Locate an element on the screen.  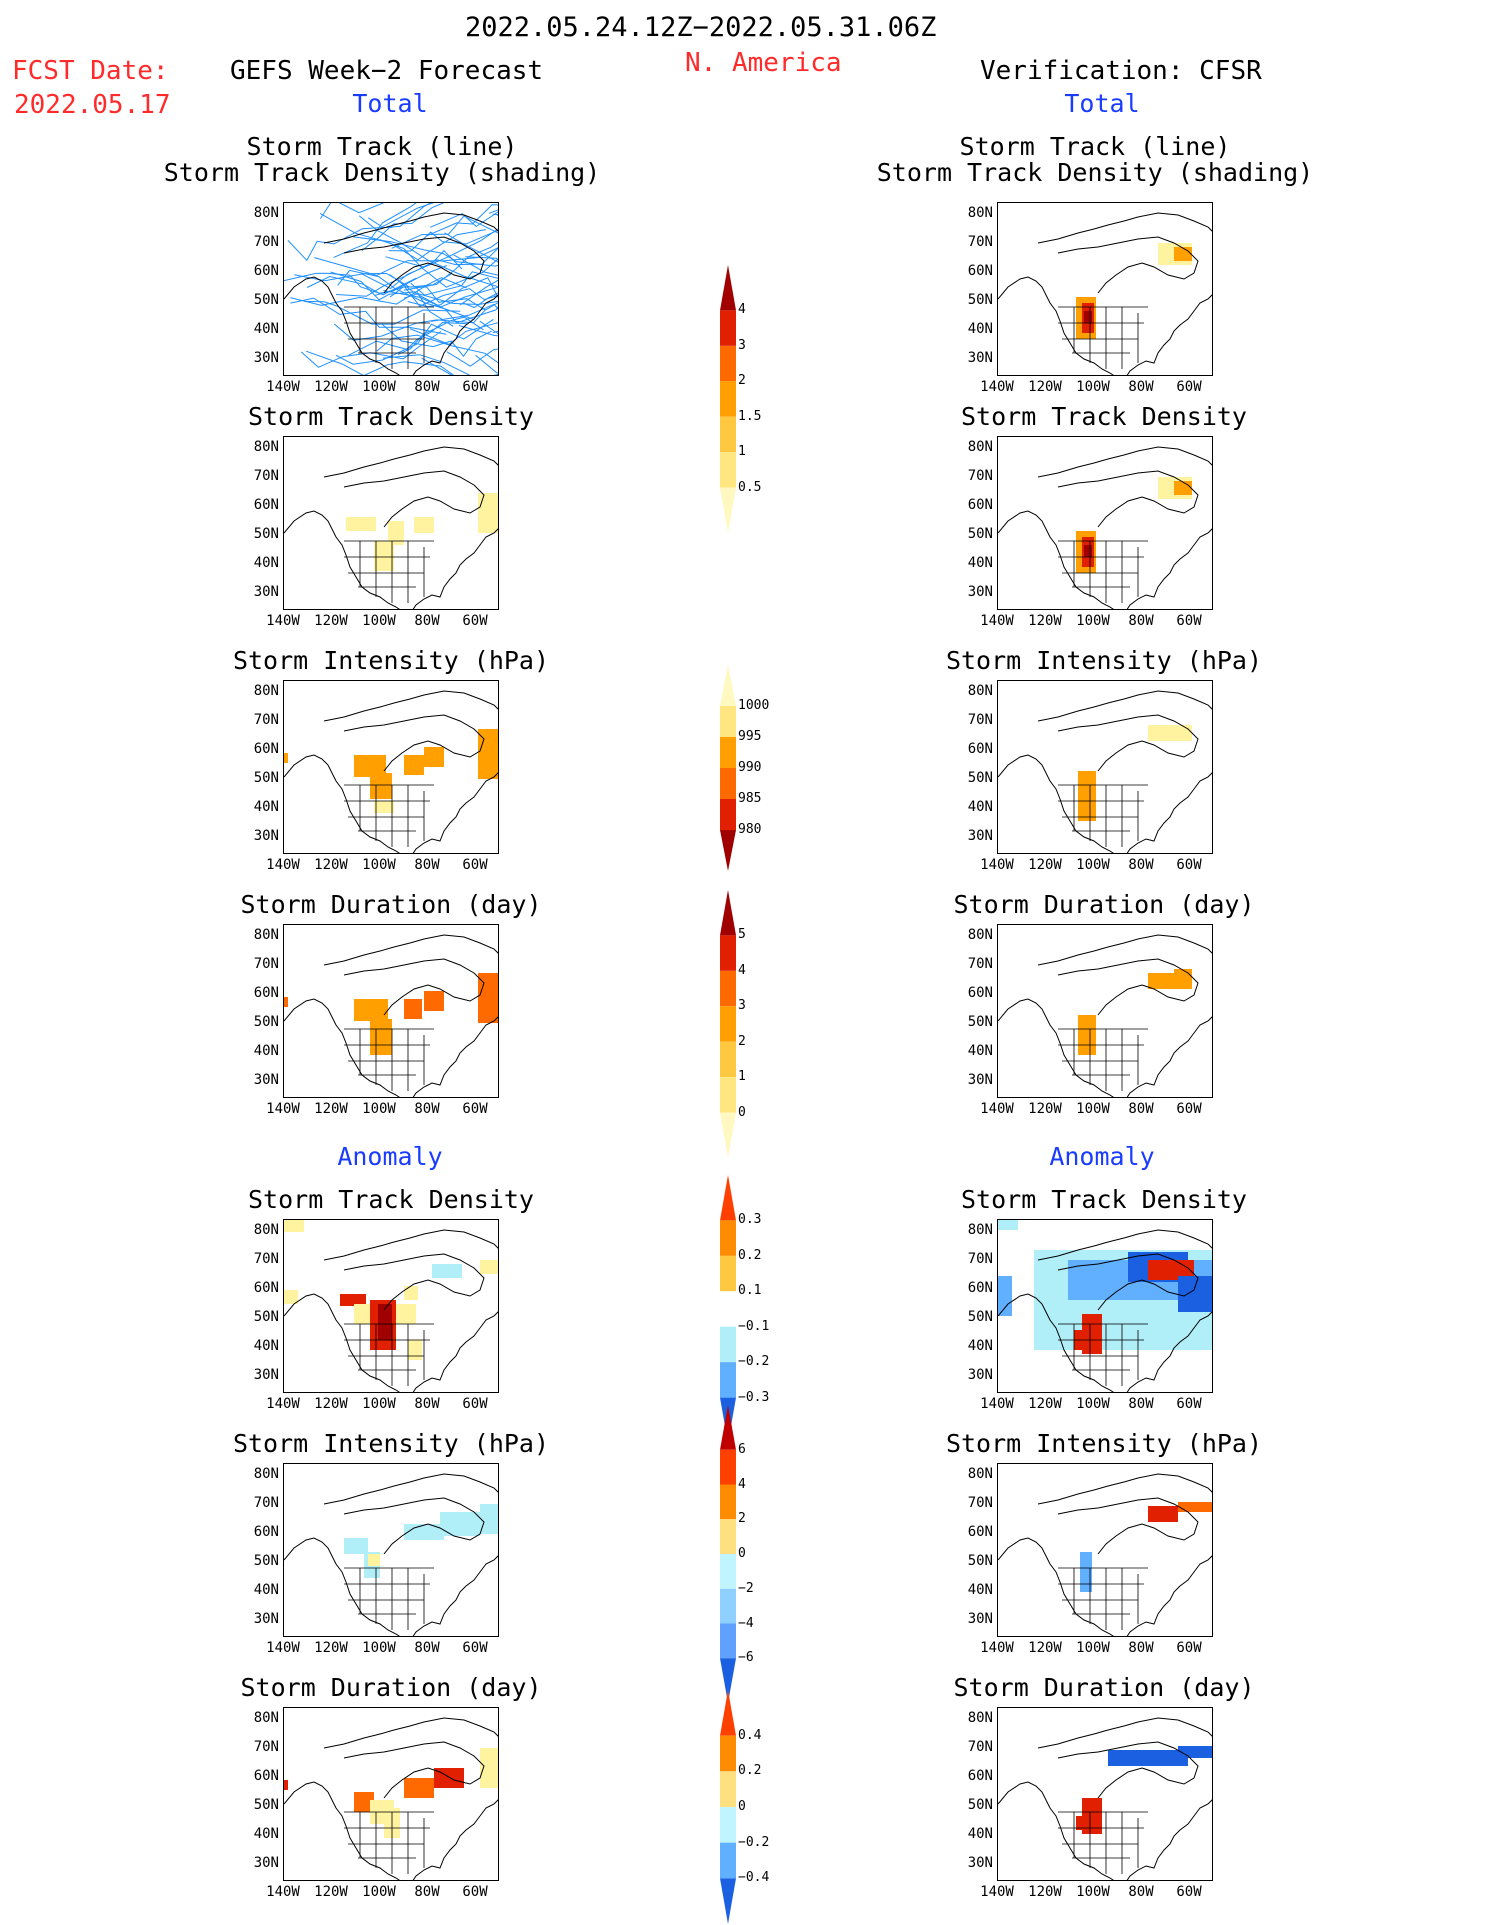
colorbar-tick-label: 4 is located at coordinates (742, 970).